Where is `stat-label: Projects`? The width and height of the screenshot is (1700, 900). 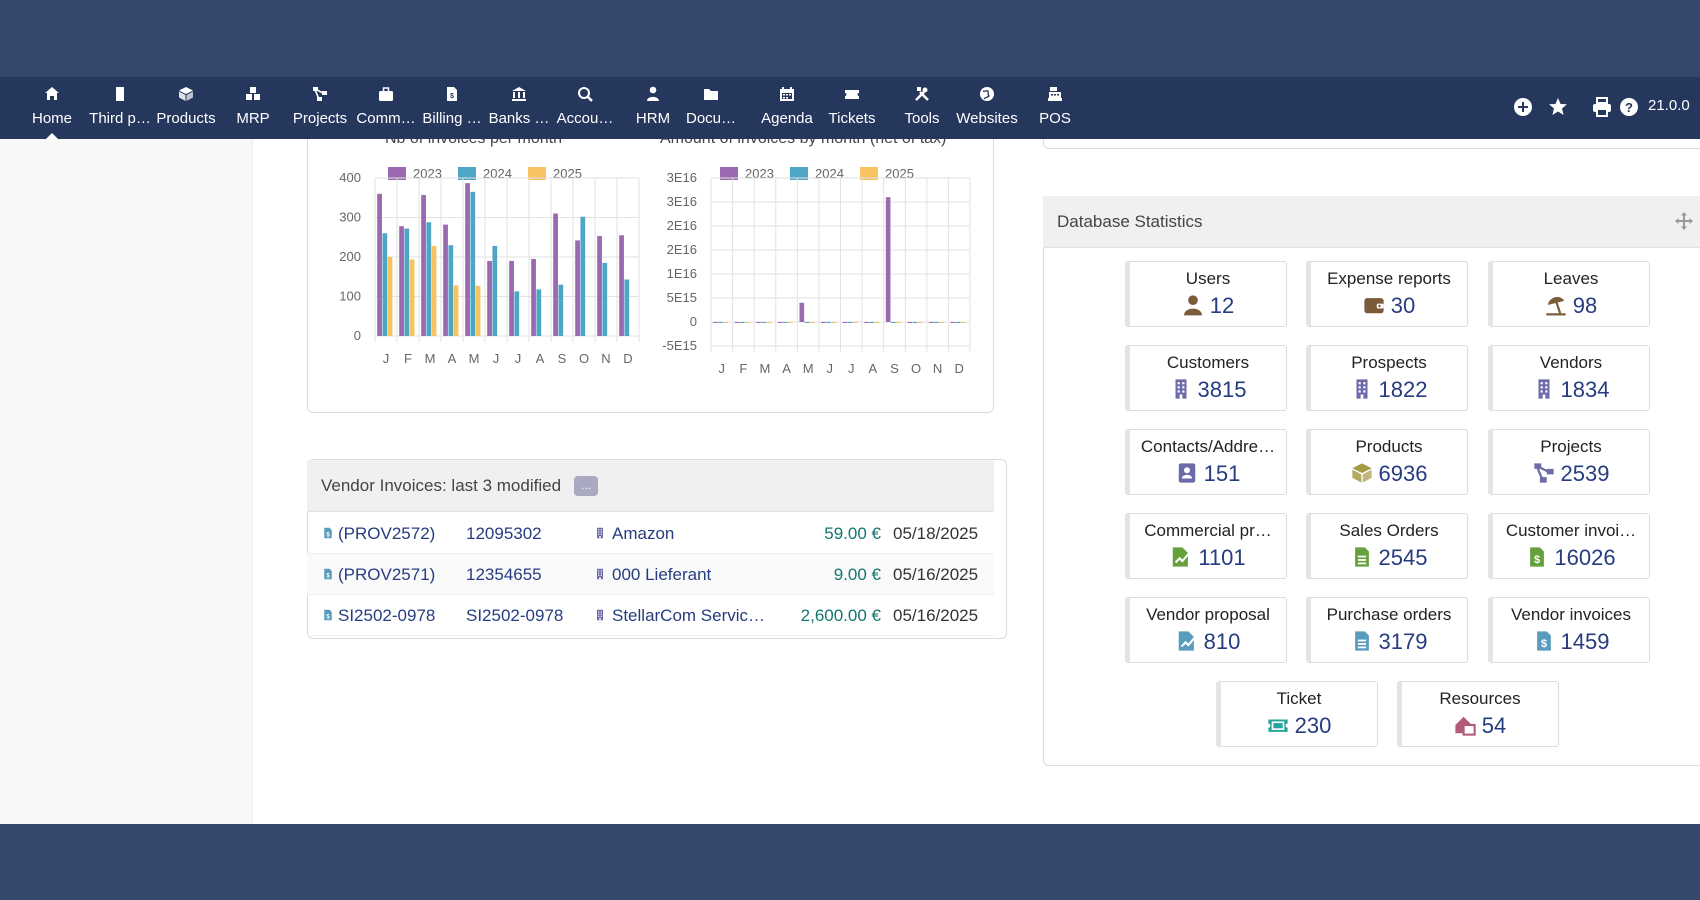 stat-label: Projects is located at coordinates (1571, 446).